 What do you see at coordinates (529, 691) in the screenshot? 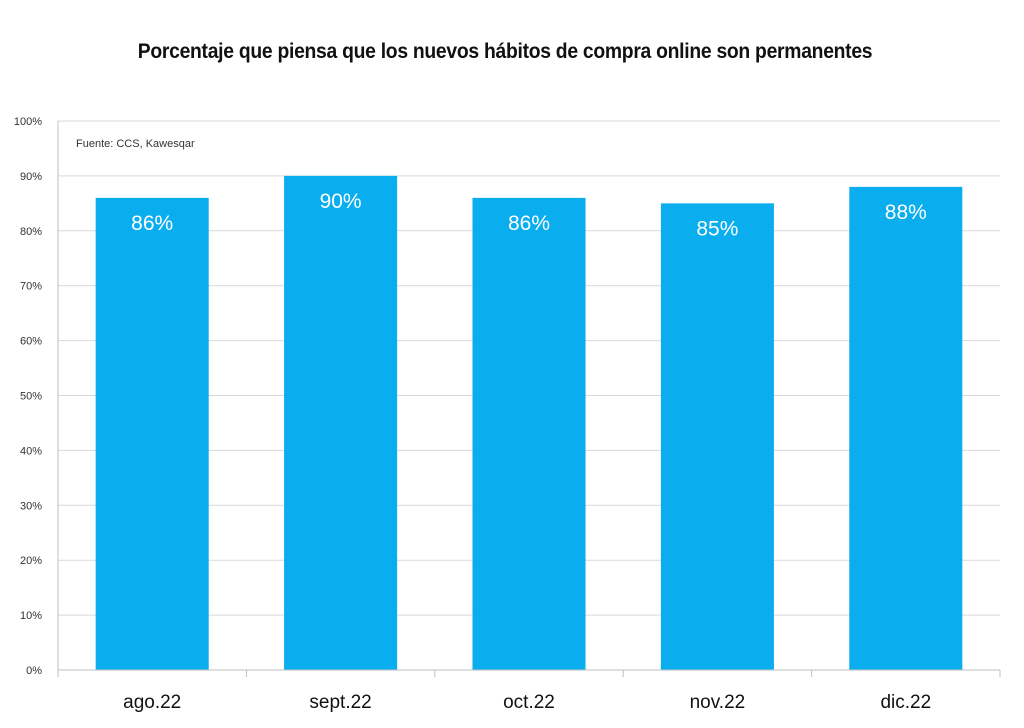
I see `x-axis: ago.22 sept.22 oct.22 nov.22 dic.22` at bounding box center [529, 691].